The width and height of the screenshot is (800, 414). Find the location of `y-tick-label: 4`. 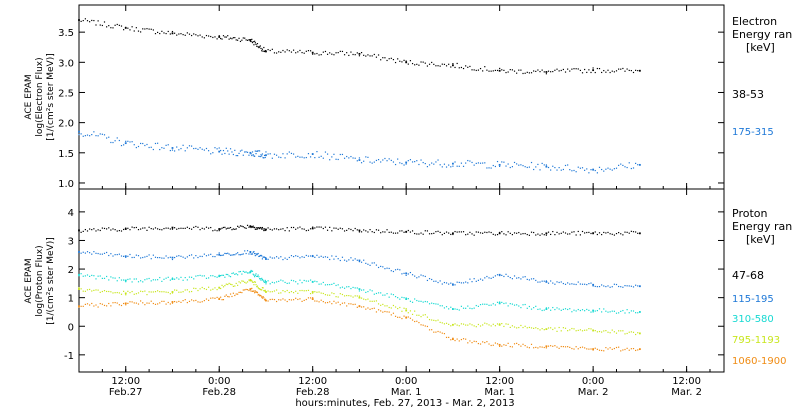

y-tick-label: 4 is located at coordinates (71, 213).